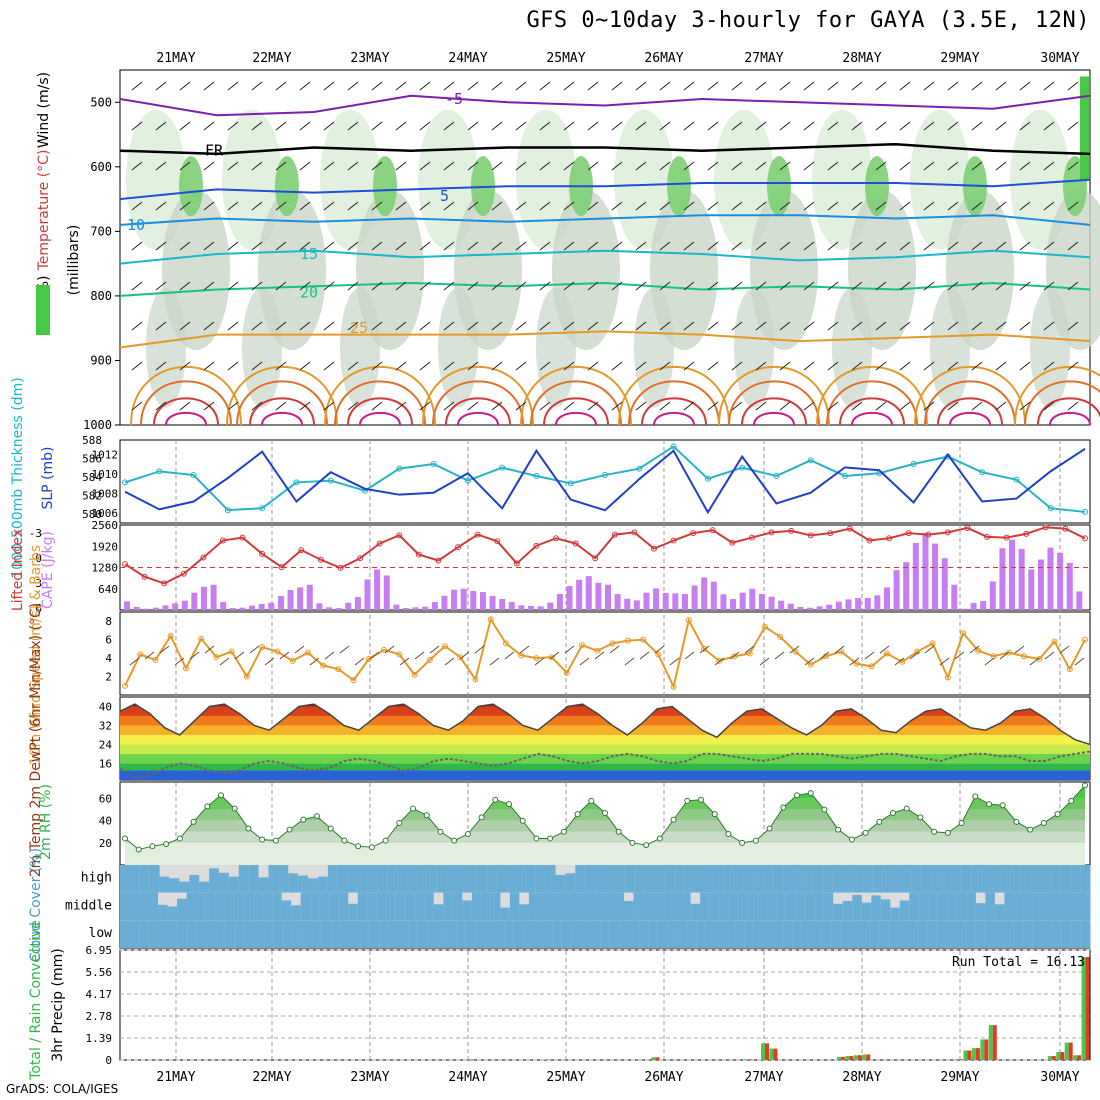  What do you see at coordinates (565, 1077) in the screenshot?
I see `date-label-bottom: 25MAY` at bounding box center [565, 1077].